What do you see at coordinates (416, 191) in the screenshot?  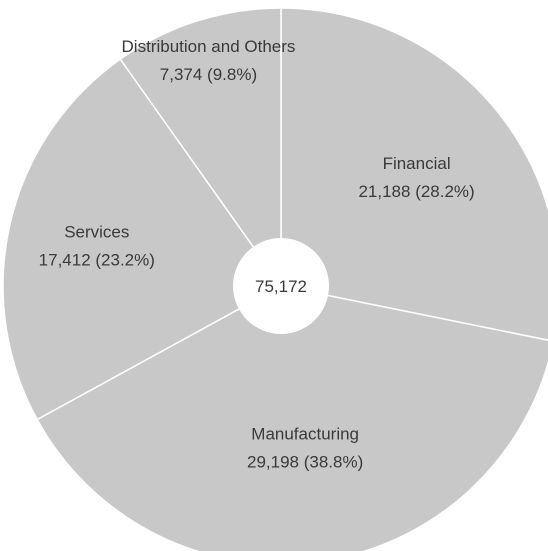 I see `slice-value-label: 21,188 (28.2%)` at bounding box center [416, 191].